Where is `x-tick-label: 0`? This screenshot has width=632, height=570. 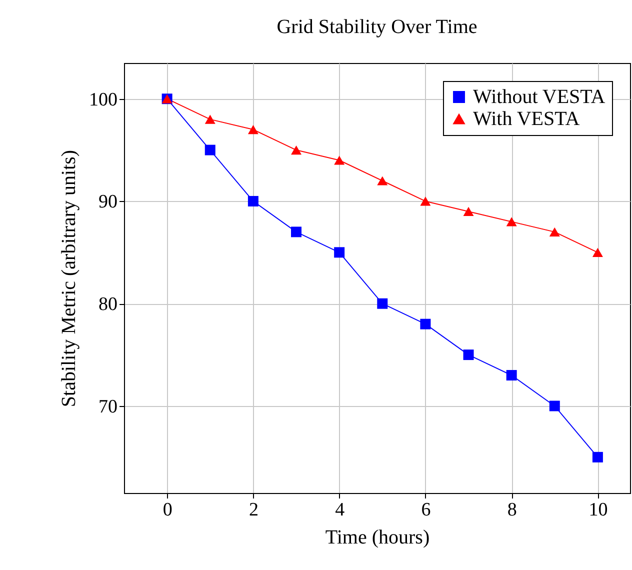
x-tick-label: 0 is located at coordinates (167, 510).